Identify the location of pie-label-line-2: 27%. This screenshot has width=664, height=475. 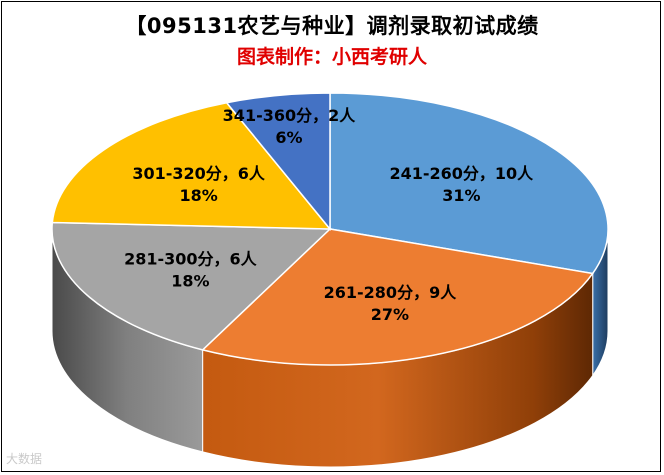
(390, 314).